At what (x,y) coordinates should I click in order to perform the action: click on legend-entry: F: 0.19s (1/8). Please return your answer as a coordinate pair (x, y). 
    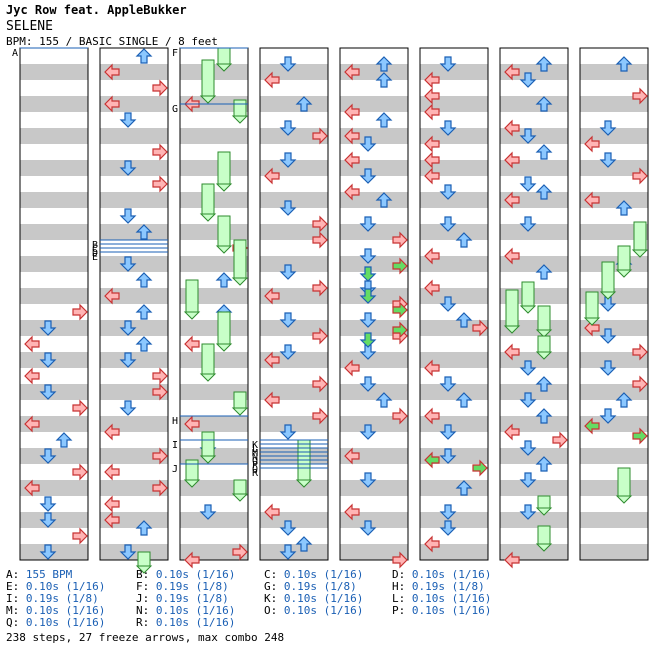
    Looking at the image, I should click on (182, 586).